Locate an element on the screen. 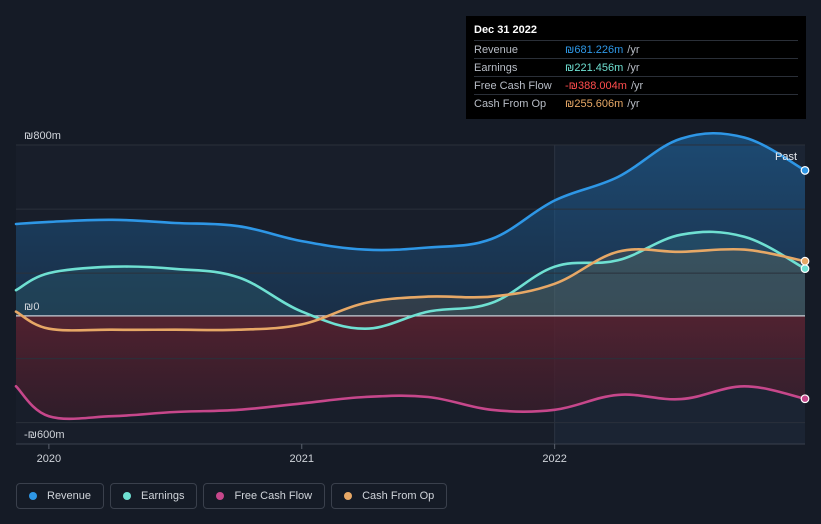 This screenshot has height=524, width=821. legend-label: Revenue is located at coordinates (69, 496).